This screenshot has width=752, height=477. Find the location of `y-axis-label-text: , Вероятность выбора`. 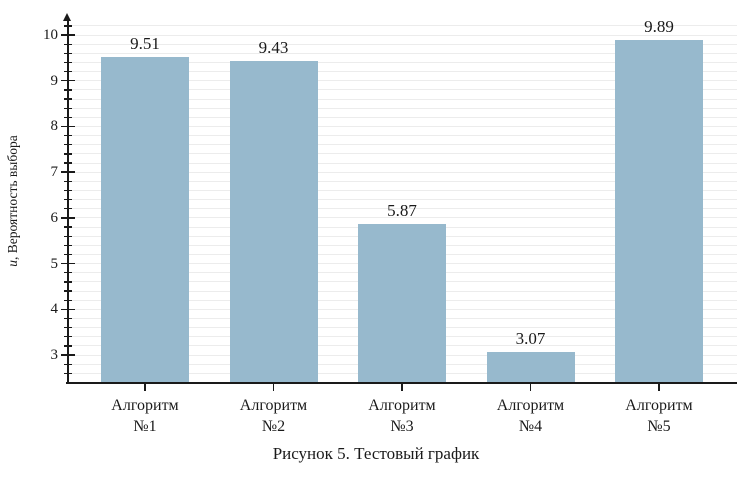

y-axis-label-text: , Вероятность выбора is located at coordinates (12, 197).